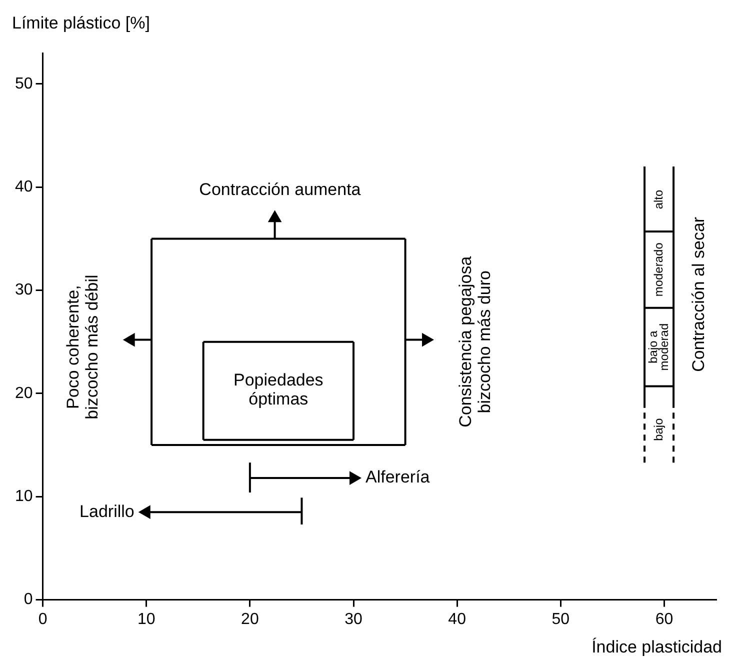  What do you see at coordinates (24, 83) in the screenshot?
I see `y-tick-label: 50` at bounding box center [24, 83].